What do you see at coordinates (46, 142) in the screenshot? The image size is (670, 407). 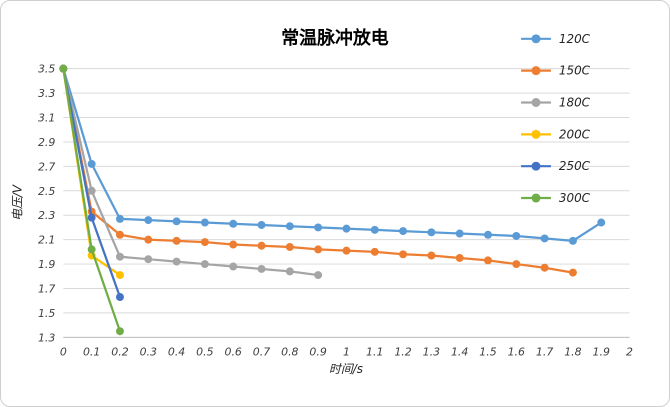 I see `y-tick-label: 2.9` at bounding box center [46, 142].